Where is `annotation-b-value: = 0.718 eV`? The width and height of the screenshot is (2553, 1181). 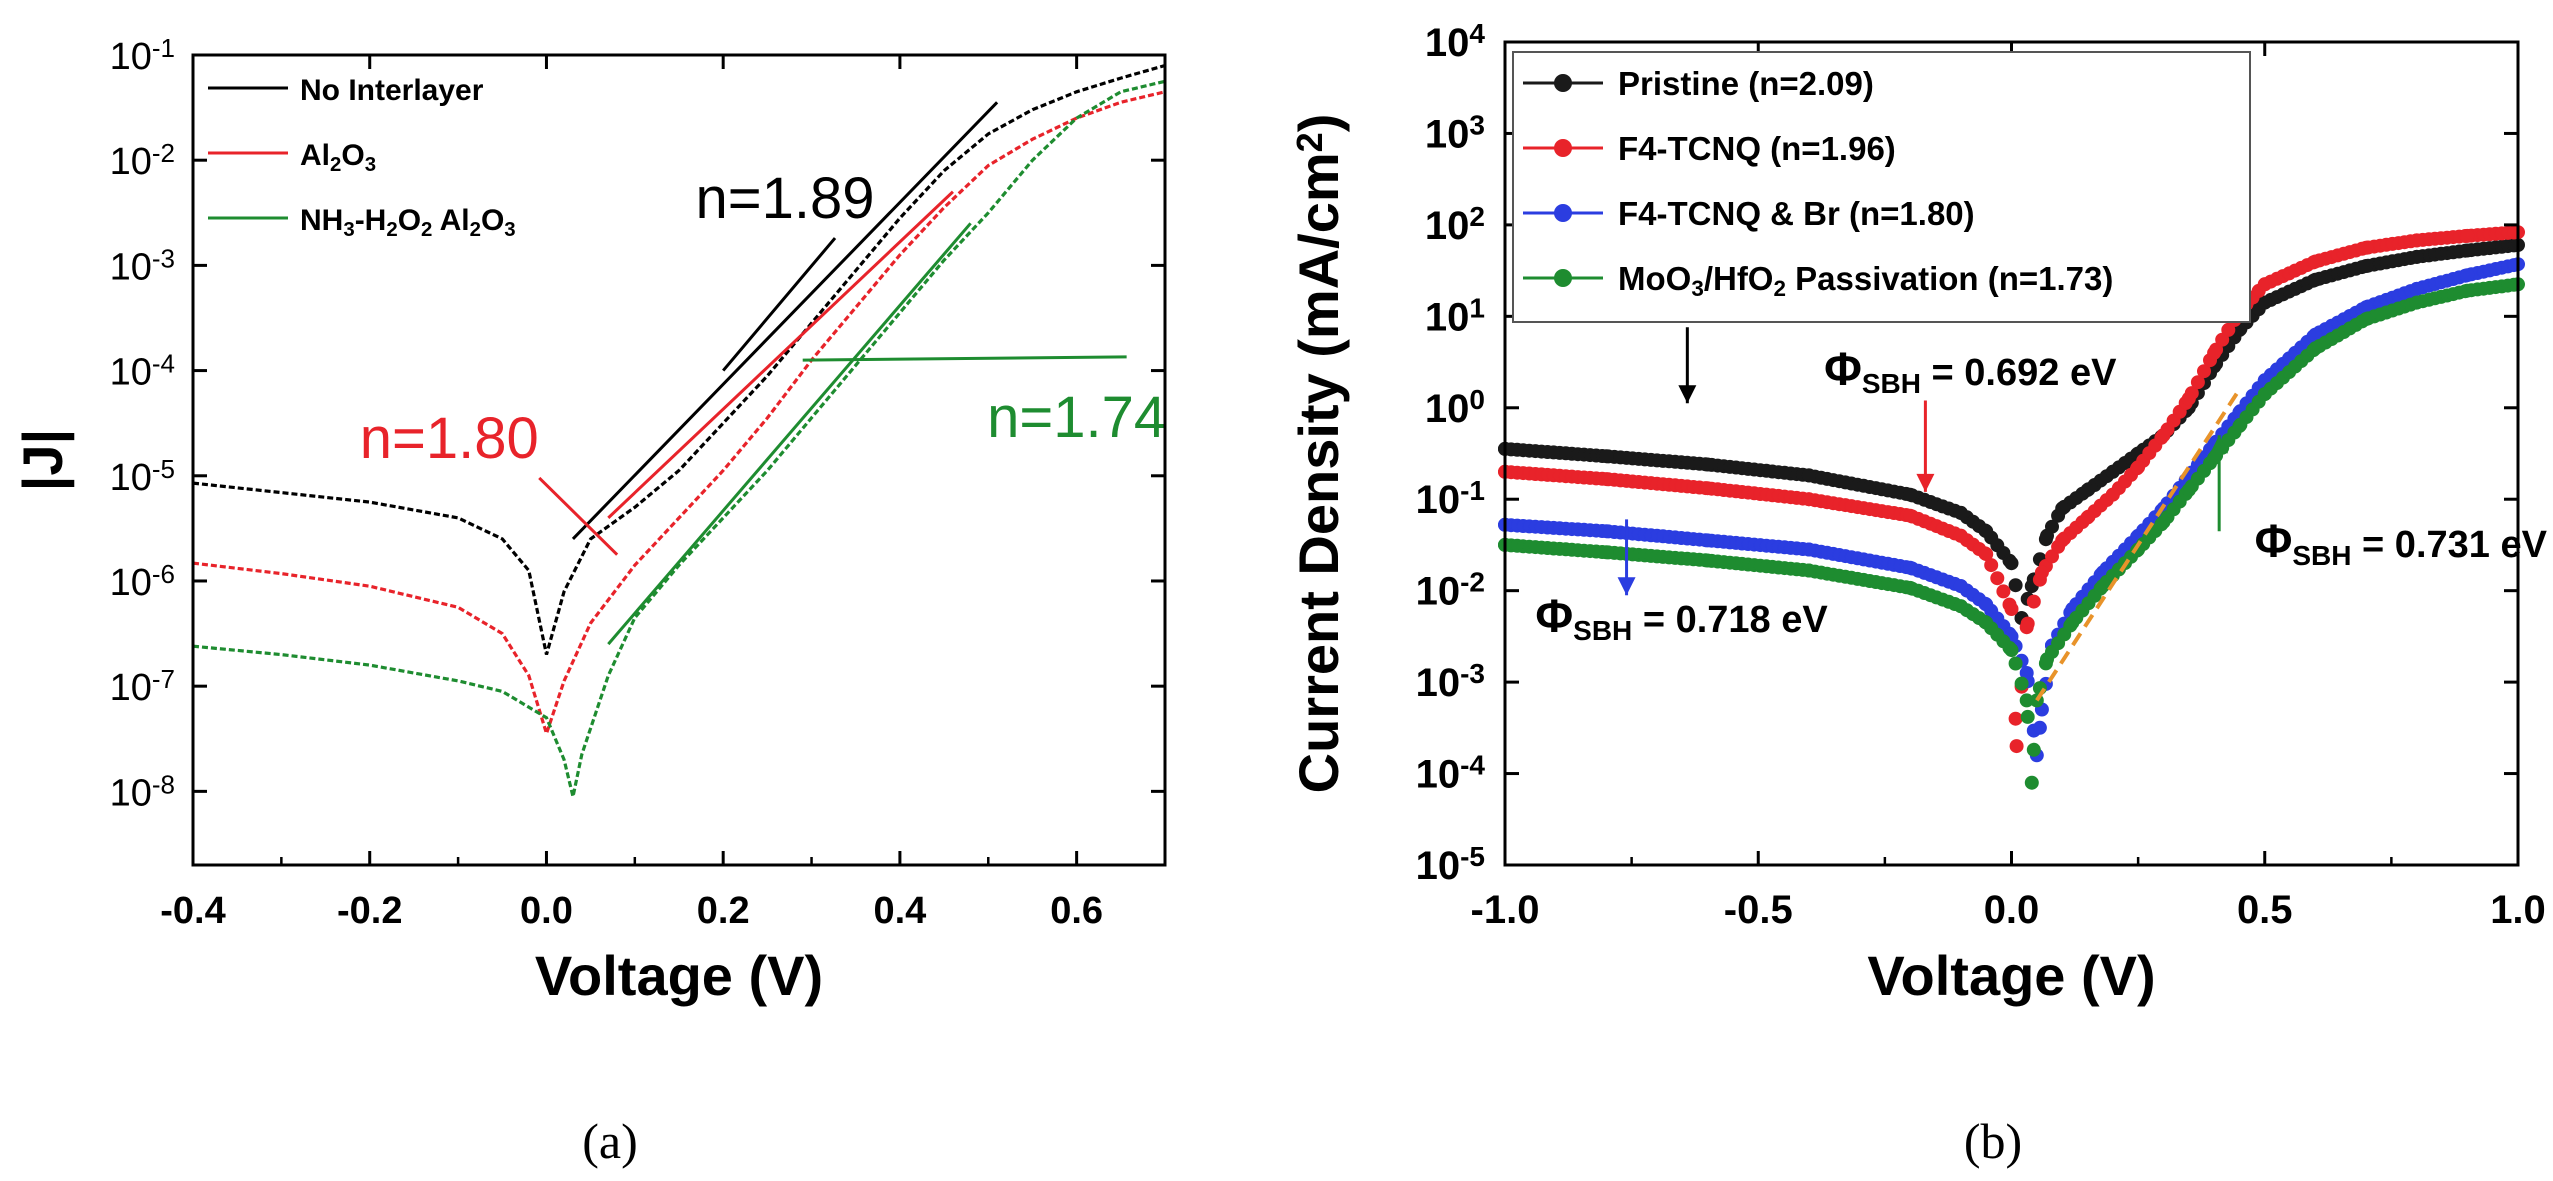
annotation-b-value: = 0.718 eV is located at coordinates (1730, 620).